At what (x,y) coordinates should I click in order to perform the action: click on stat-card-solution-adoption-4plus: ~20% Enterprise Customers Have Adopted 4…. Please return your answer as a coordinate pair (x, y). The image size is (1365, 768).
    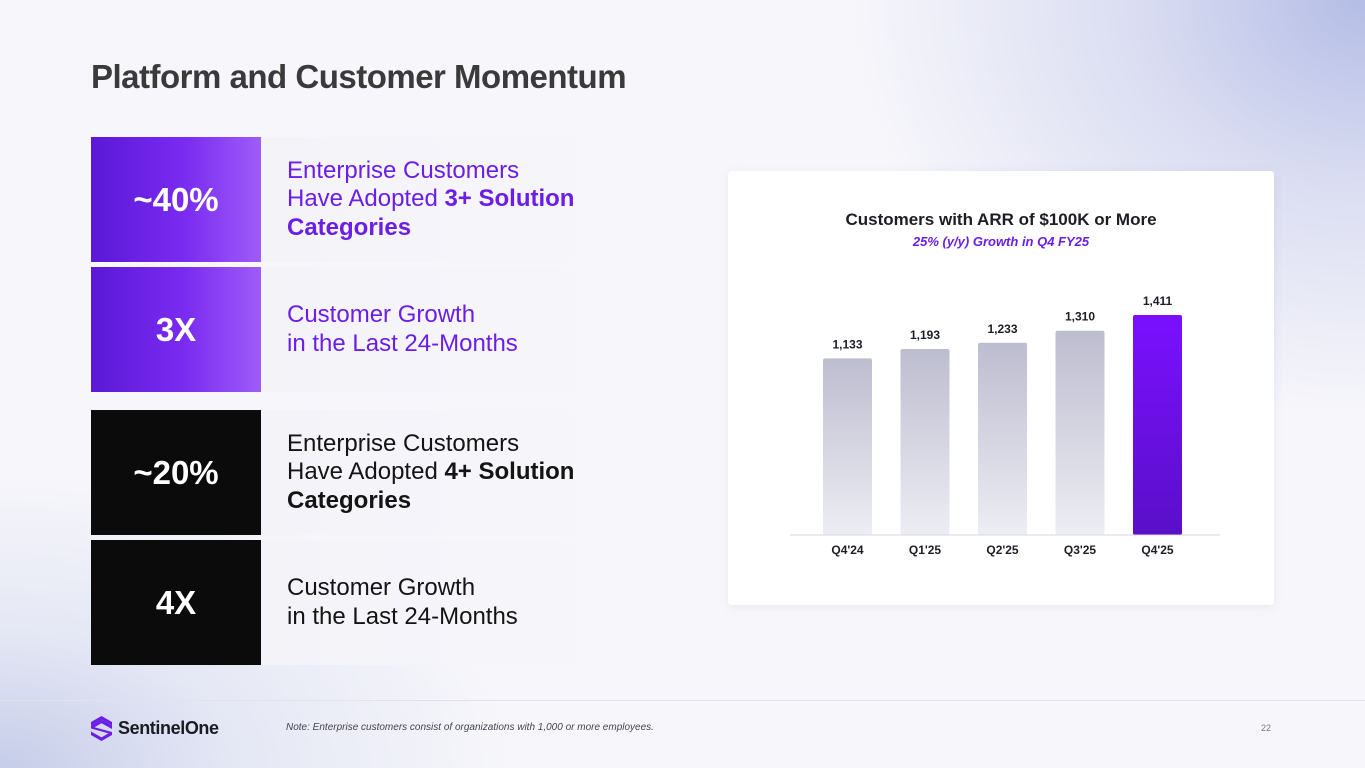
    Looking at the image, I should click on (364, 472).